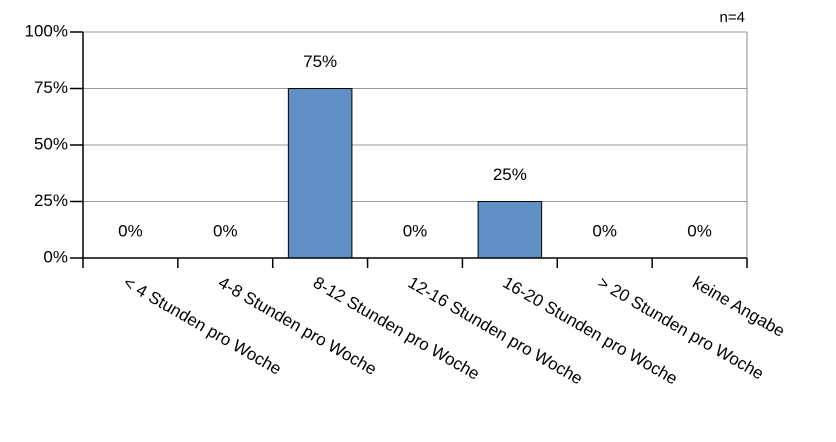 This screenshot has width=836, height=442. What do you see at coordinates (46, 30) in the screenshot?
I see `y-tick-label: 100%` at bounding box center [46, 30].